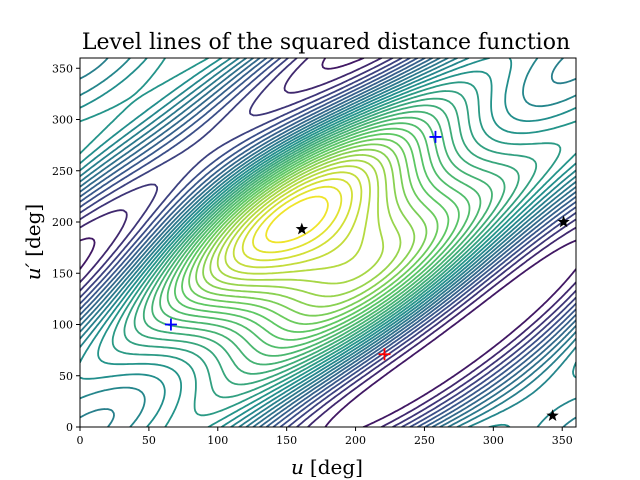  I want to click on y-axis-label: u′ [deg], so click(33, 242).